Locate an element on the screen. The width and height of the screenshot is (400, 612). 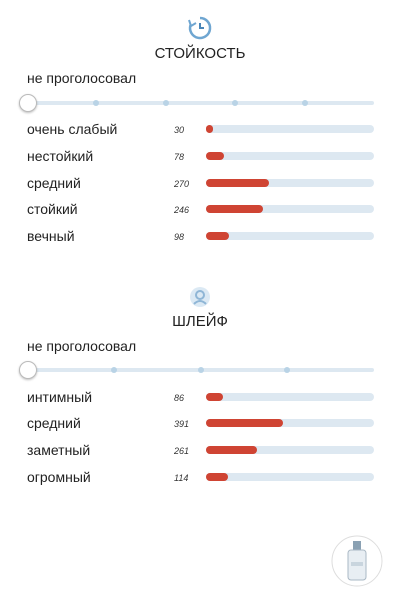
vote-count: 98 is located at coordinates (179, 237).